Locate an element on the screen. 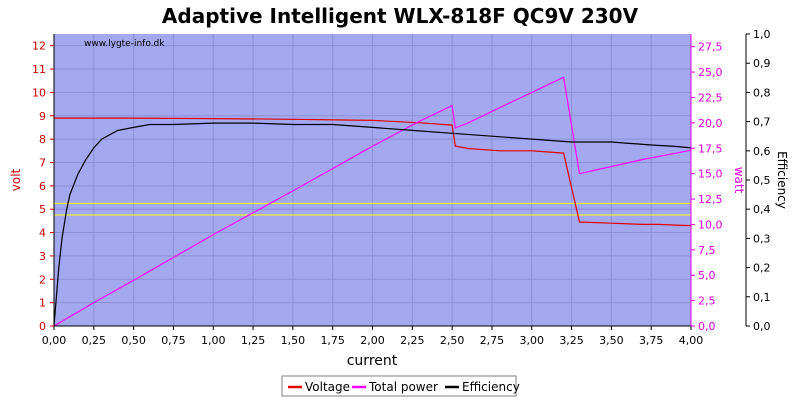  x-tick-label: 2,50 is located at coordinates (452, 340).